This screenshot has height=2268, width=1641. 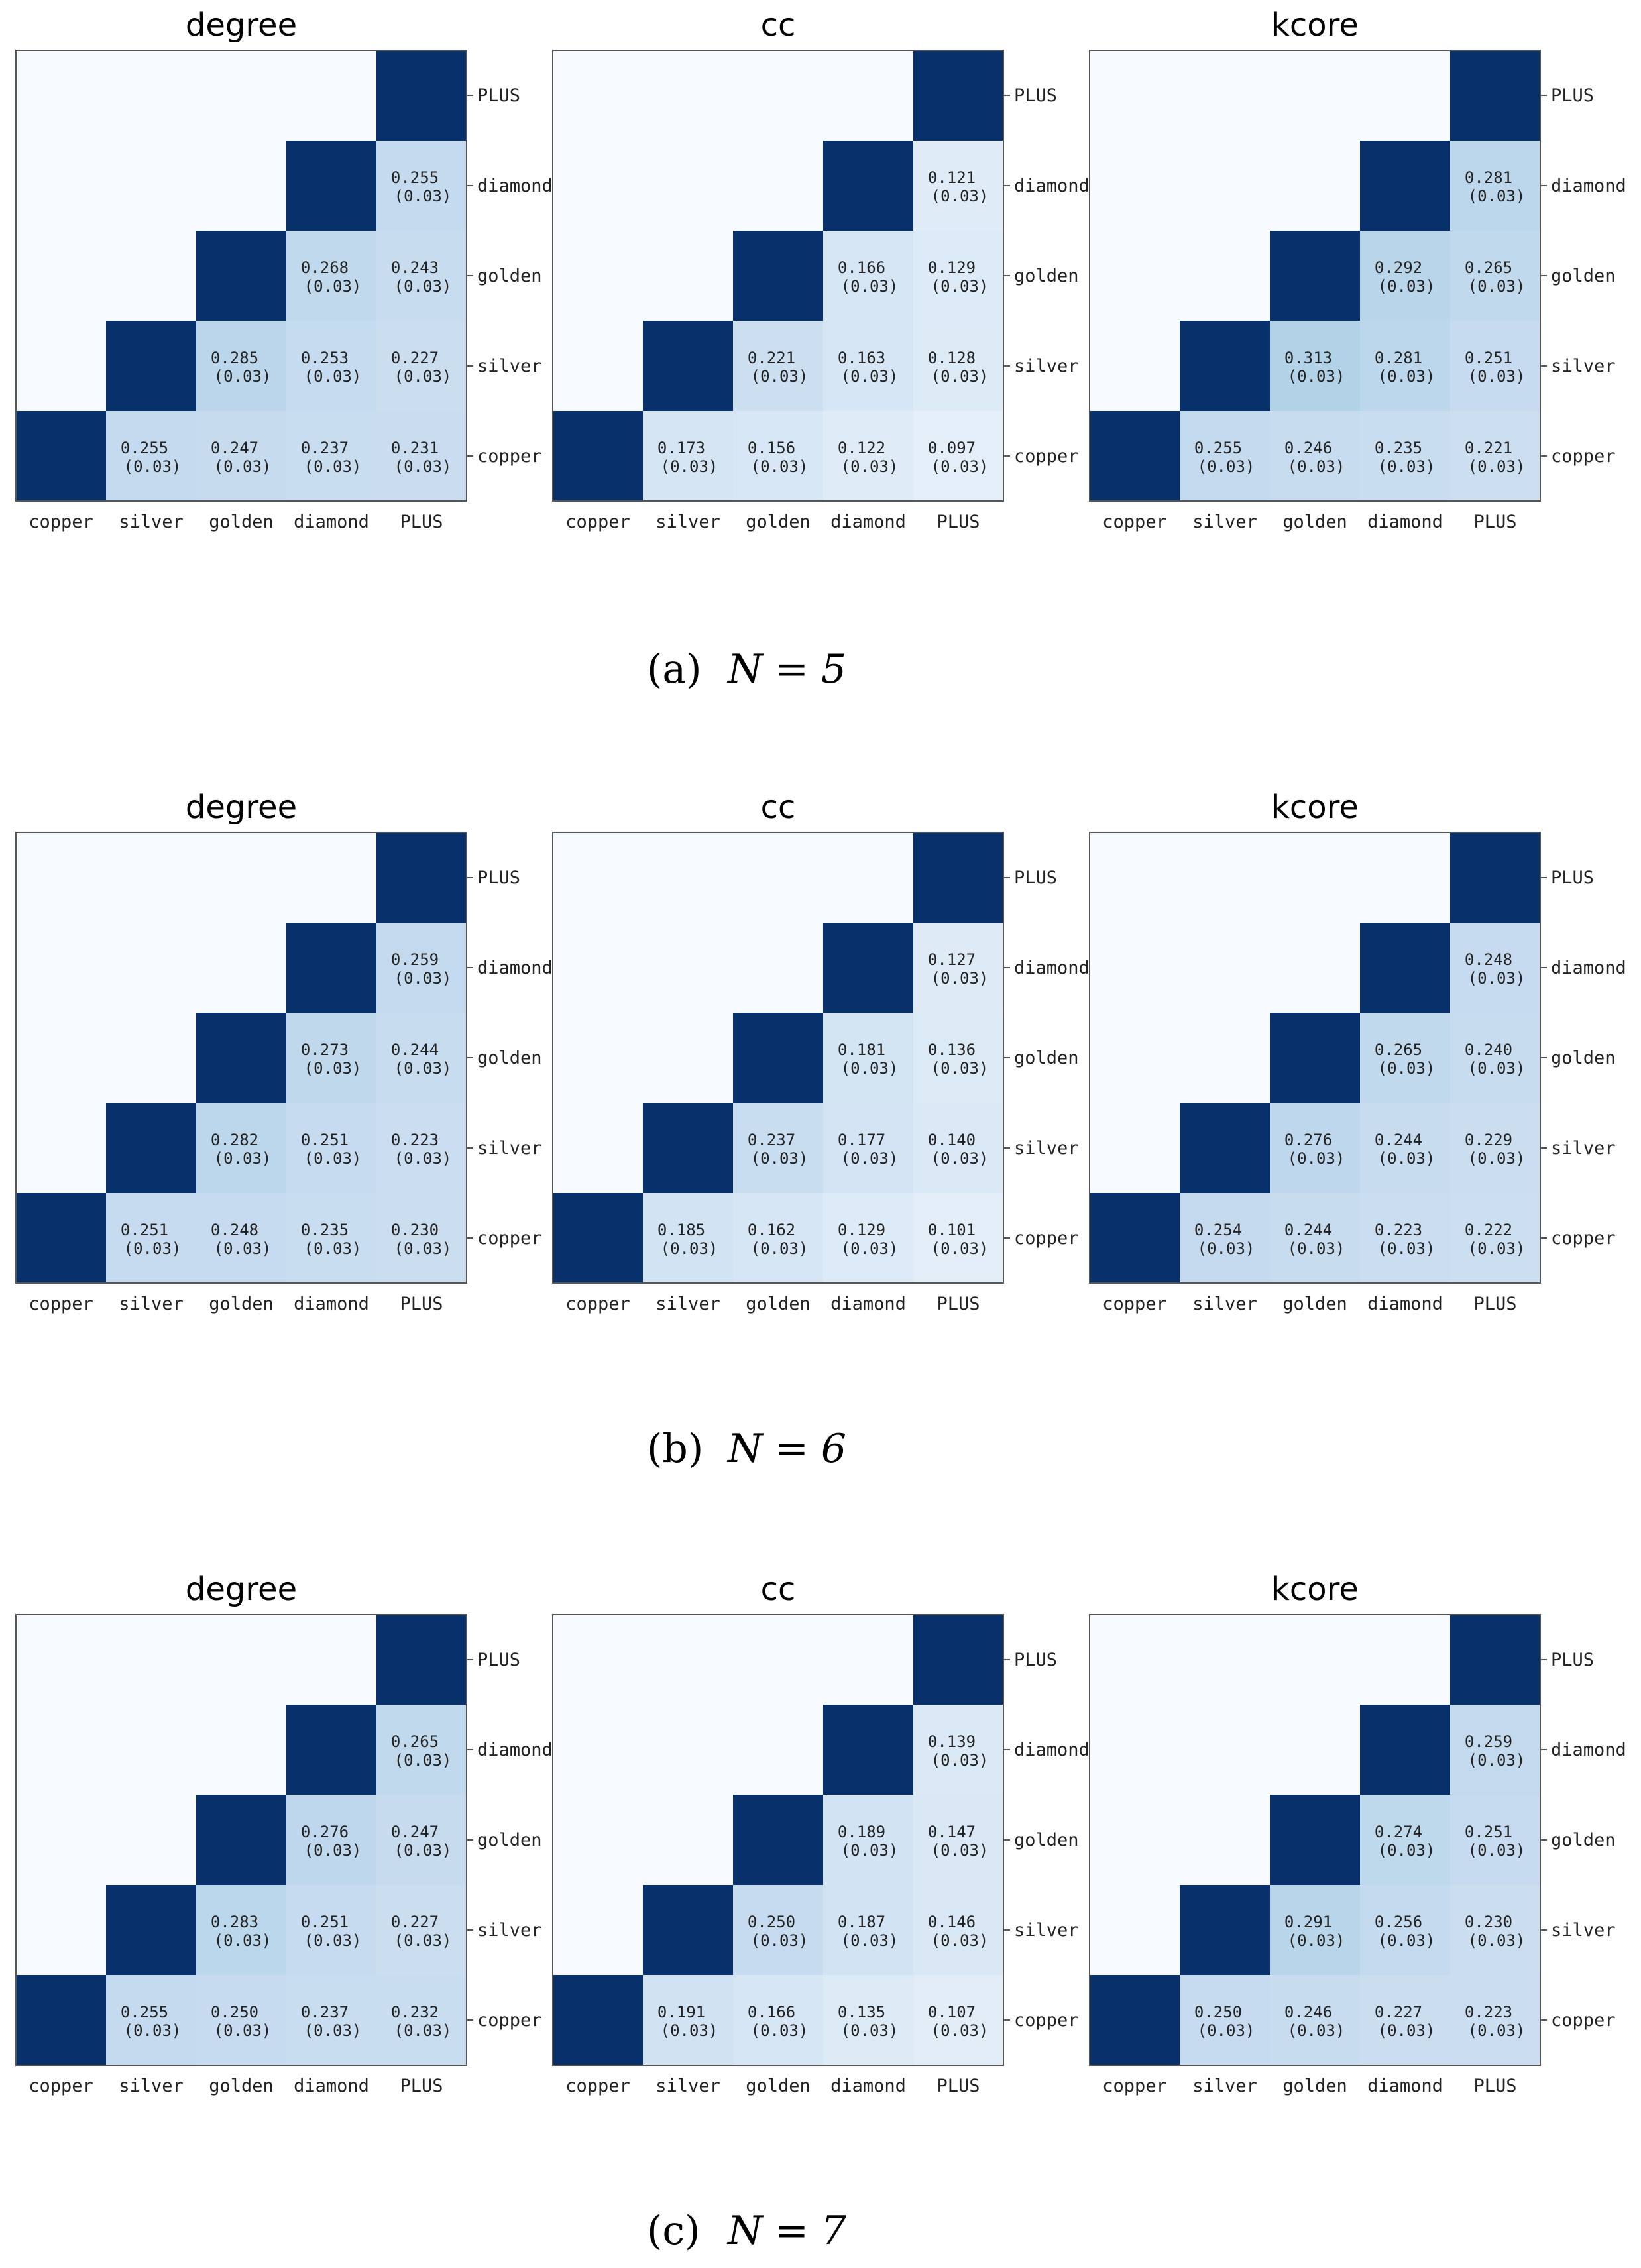 What do you see at coordinates (325, 1832) in the screenshot?
I see `cell-value: 0.276` at bounding box center [325, 1832].